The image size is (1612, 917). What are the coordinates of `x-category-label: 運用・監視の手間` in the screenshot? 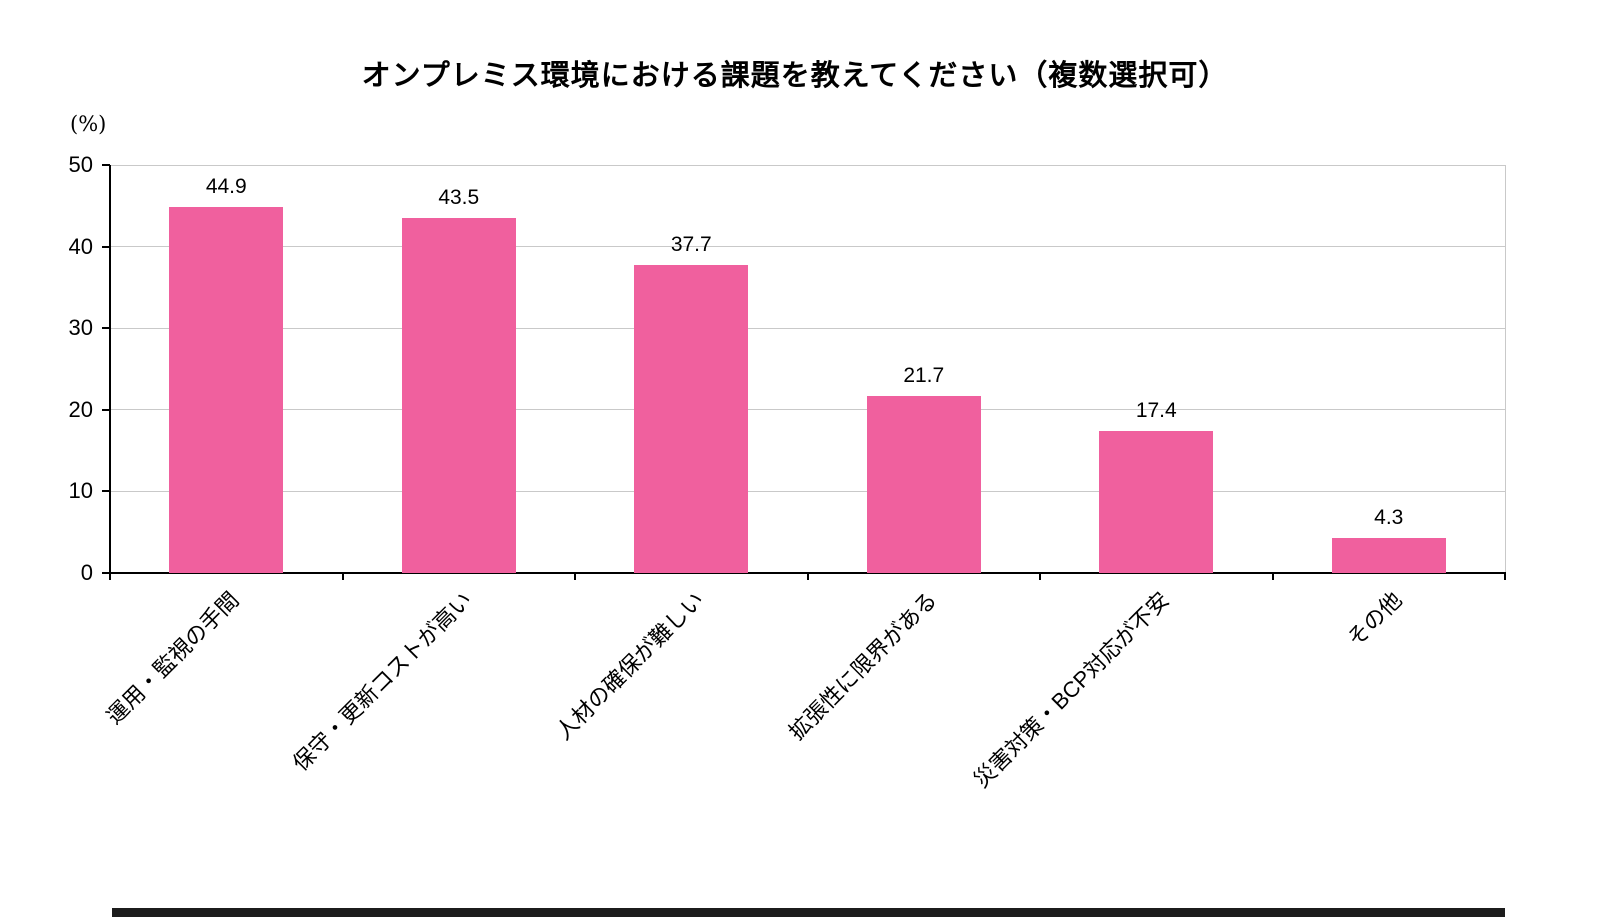 It's located at (172, 658).